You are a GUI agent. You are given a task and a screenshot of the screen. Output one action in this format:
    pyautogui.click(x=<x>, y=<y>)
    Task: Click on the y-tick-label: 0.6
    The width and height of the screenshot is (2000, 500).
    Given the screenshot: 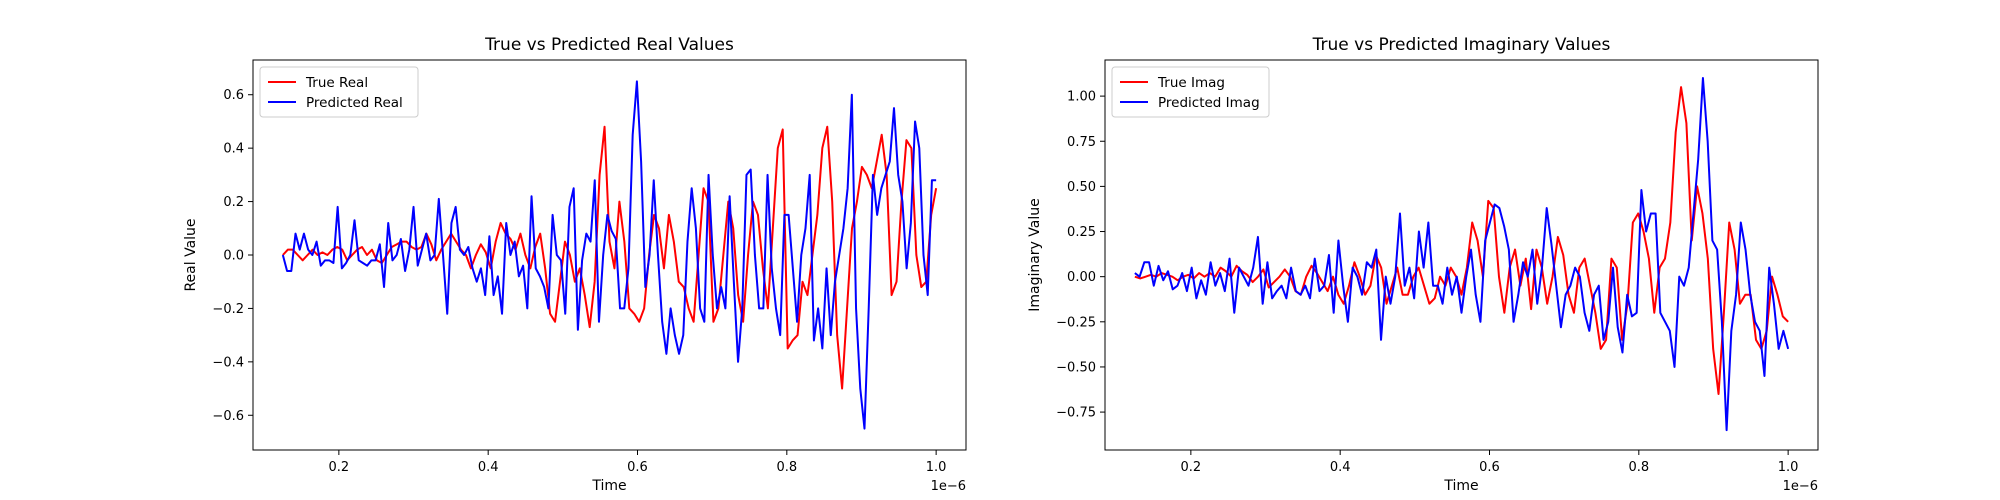 What is the action you would take?
    pyautogui.click(x=233, y=95)
    